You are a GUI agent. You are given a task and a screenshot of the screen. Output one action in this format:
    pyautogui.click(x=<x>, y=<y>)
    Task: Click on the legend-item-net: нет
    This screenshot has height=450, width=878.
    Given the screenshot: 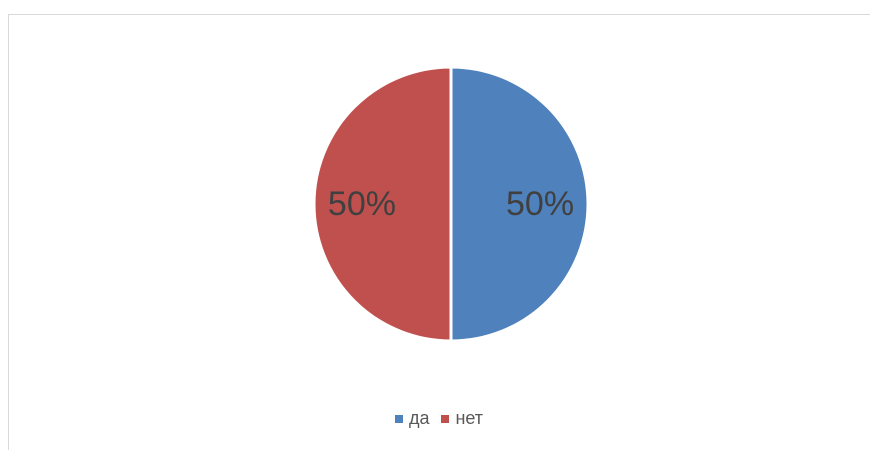 What is the action you would take?
    pyautogui.click(x=462, y=418)
    